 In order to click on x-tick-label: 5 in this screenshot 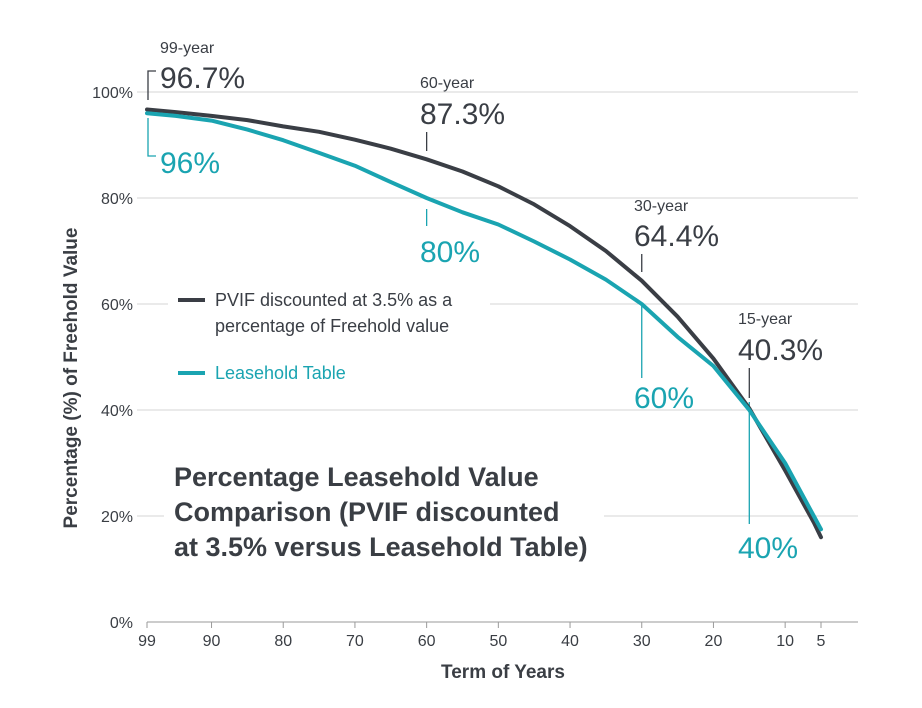, I will do `click(821, 641)`.